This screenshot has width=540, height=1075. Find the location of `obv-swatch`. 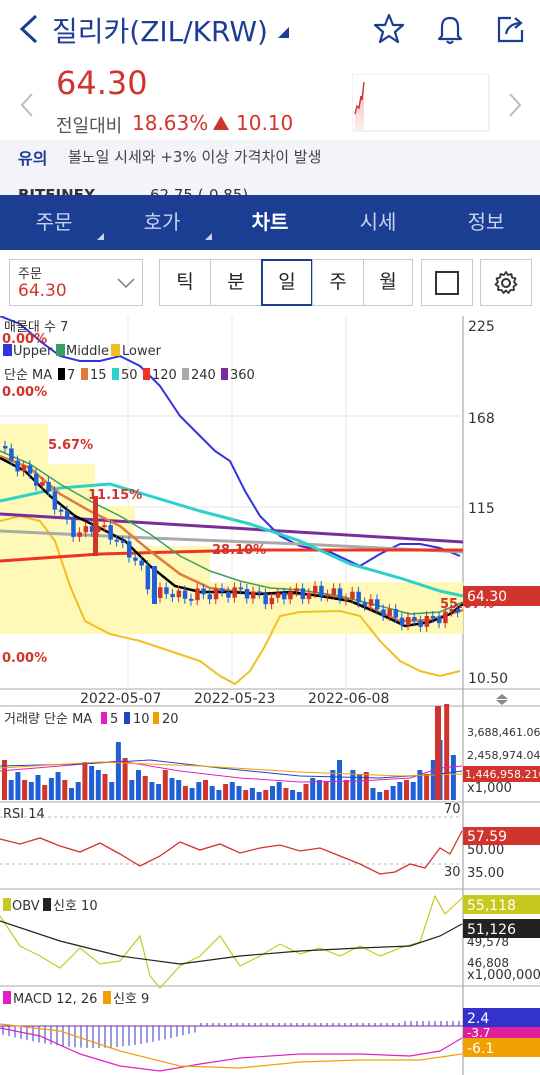

obv-swatch is located at coordinates (7, 904).